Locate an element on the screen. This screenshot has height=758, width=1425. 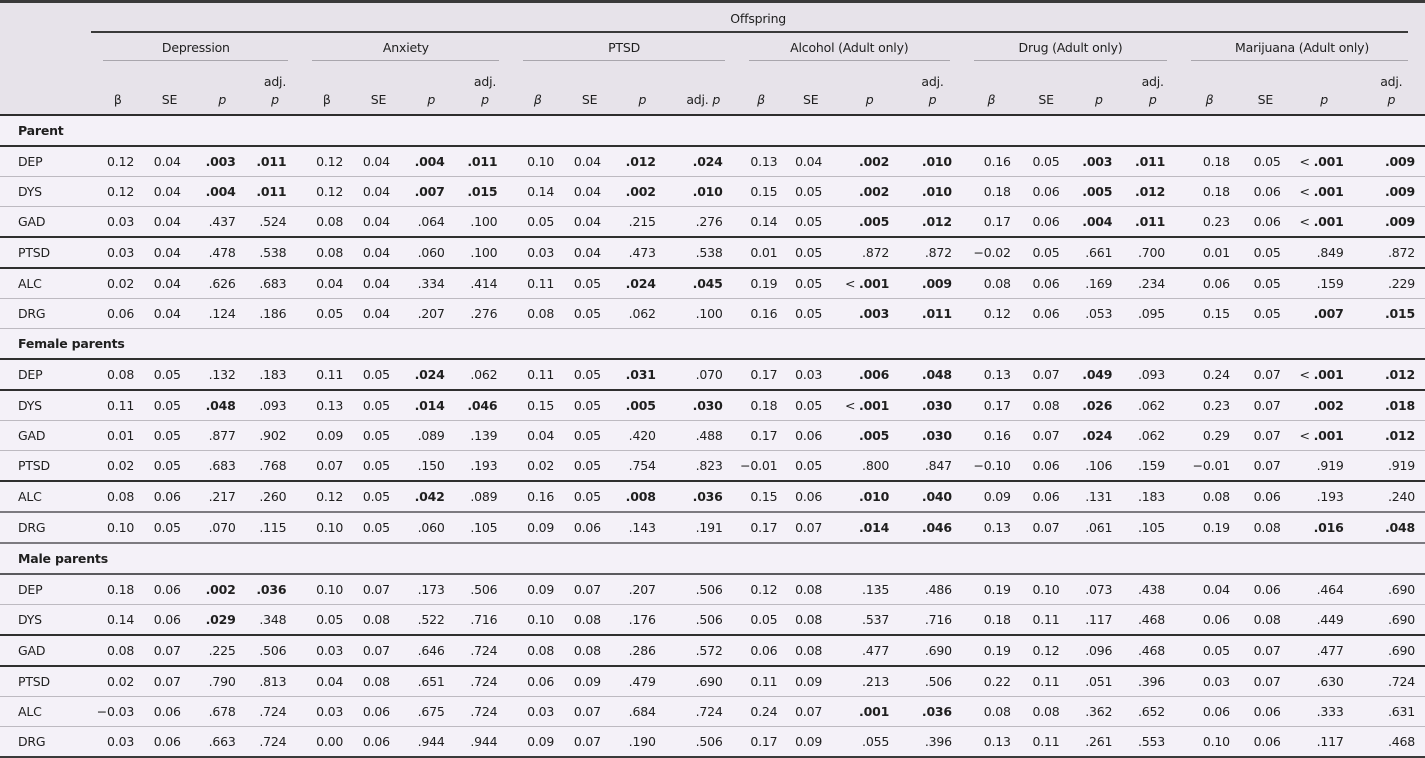
table-cell: .012 is located at coordinates (1391, 435).